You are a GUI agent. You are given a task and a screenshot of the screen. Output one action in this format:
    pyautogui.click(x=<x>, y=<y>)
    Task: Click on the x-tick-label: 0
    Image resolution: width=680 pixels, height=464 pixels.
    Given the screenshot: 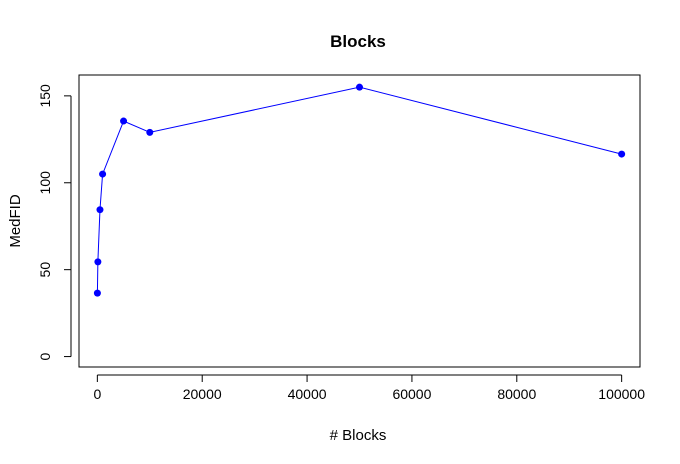 What is the action you would take?
    pyautogui.click(x=97, y=394)
    